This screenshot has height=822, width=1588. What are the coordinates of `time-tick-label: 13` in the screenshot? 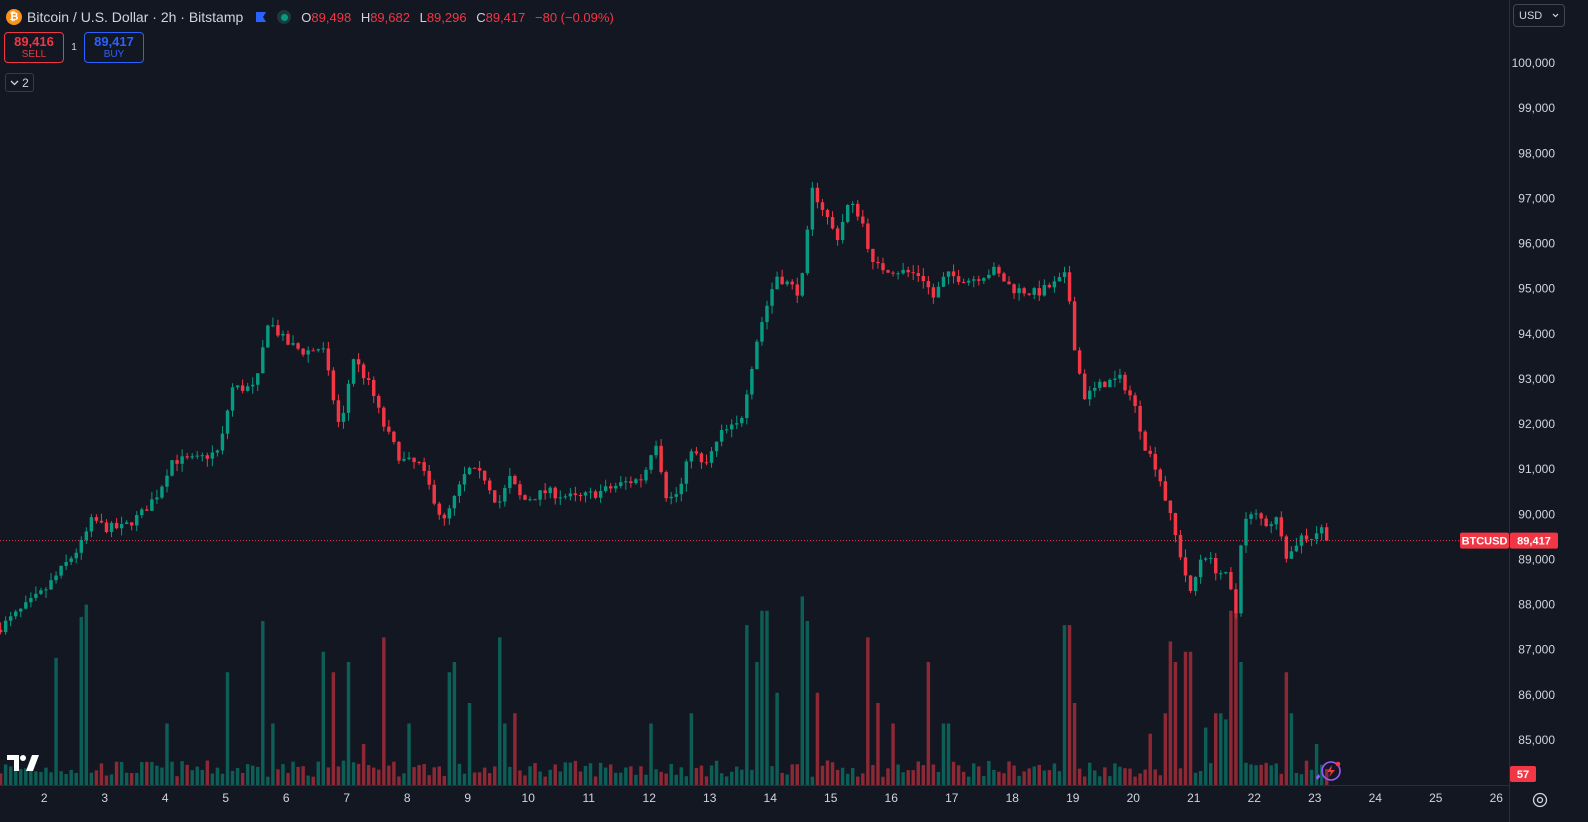 It's located at (710, 798).